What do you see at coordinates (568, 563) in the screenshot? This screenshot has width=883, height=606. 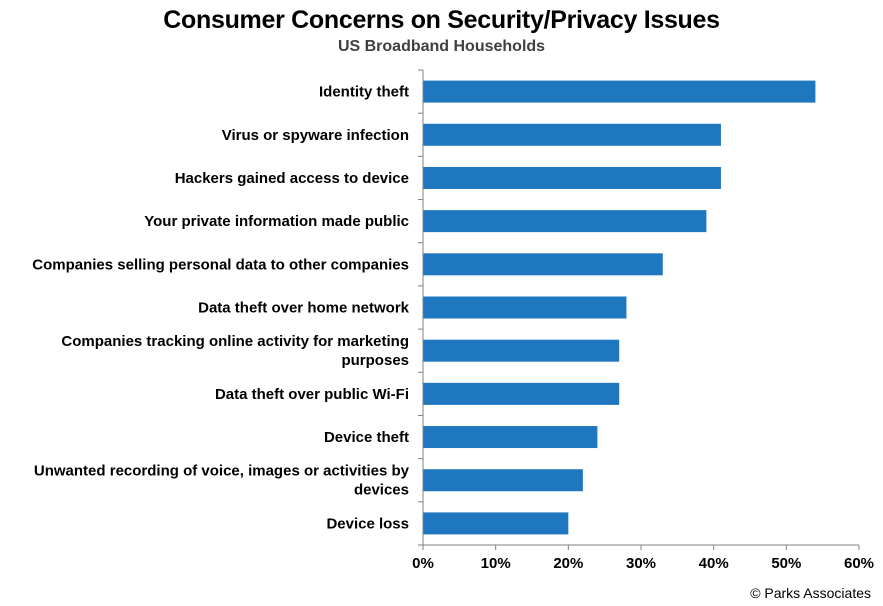 I see `x-tick-label: 20%` at bounding box center [568, 563].